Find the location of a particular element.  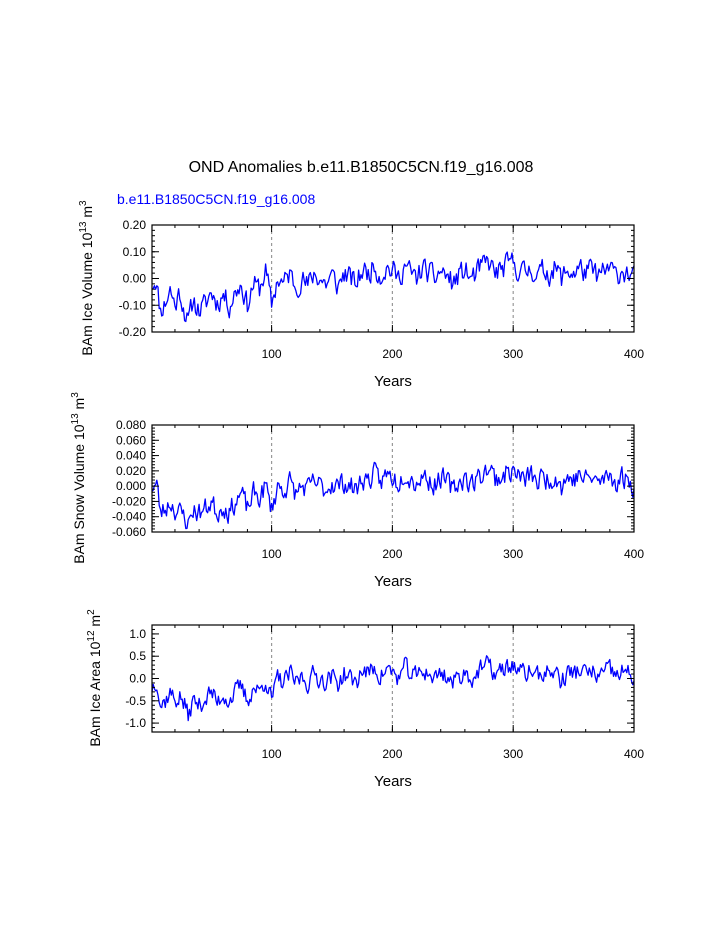

xlabel-ice-area: Years is located at coordinates (393, 781).